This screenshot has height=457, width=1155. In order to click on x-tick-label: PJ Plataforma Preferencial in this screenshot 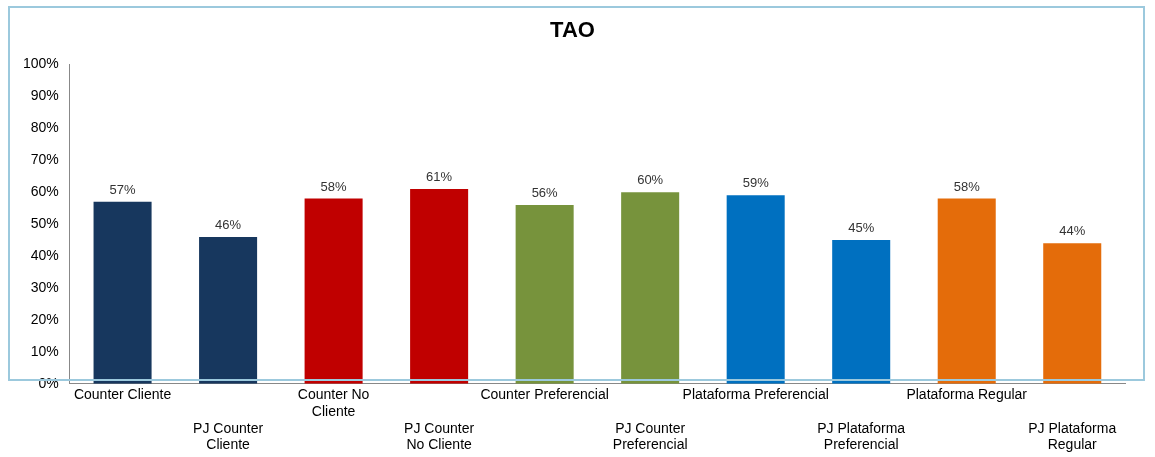, I will do `click(861, 436)`.